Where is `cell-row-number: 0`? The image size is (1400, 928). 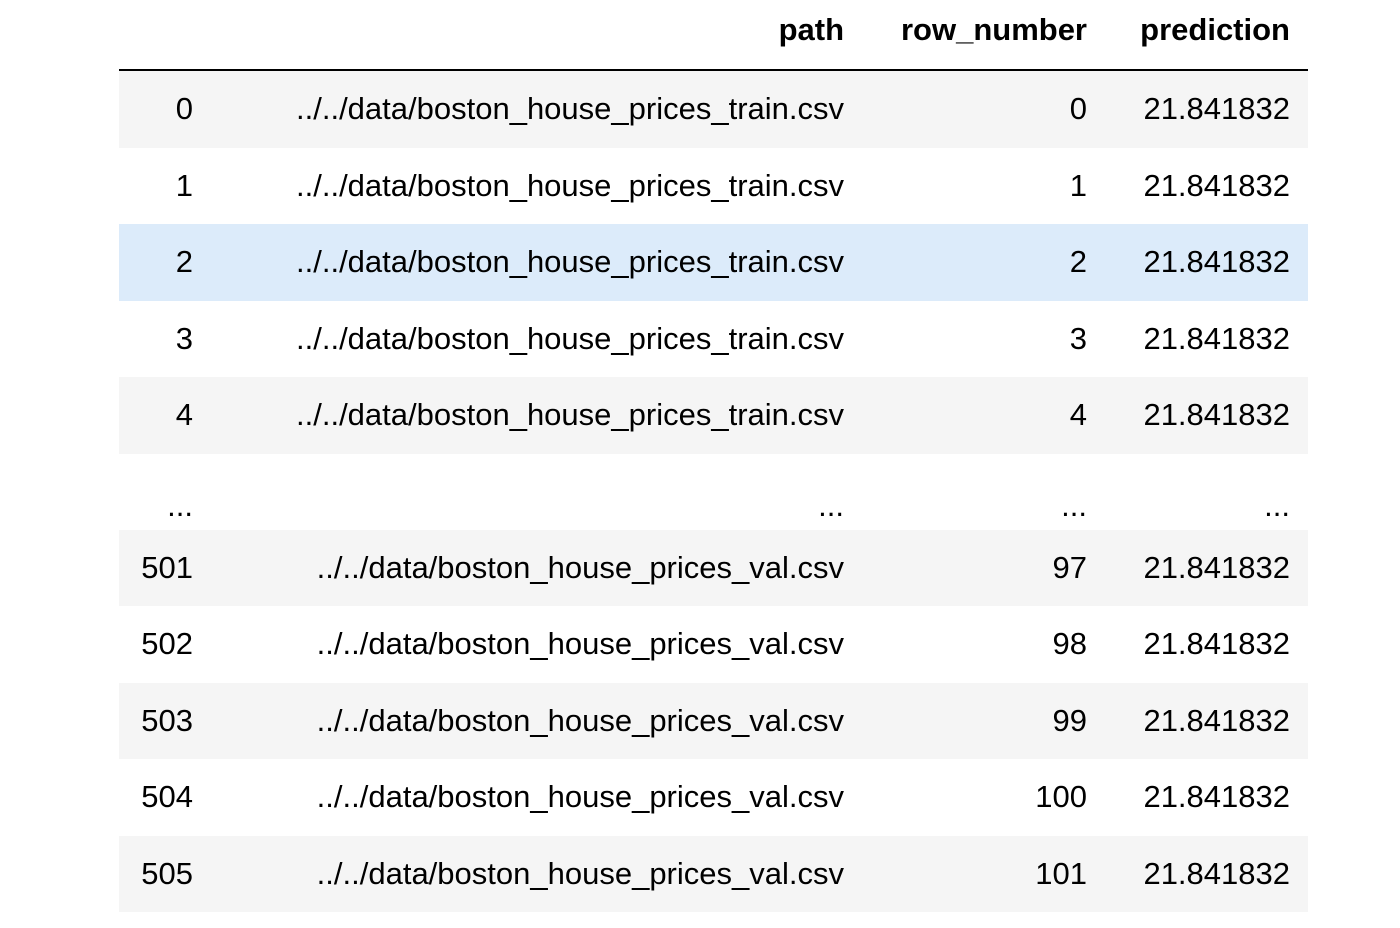
cell-row-number: 0 is located at coordinates (1078, 109).